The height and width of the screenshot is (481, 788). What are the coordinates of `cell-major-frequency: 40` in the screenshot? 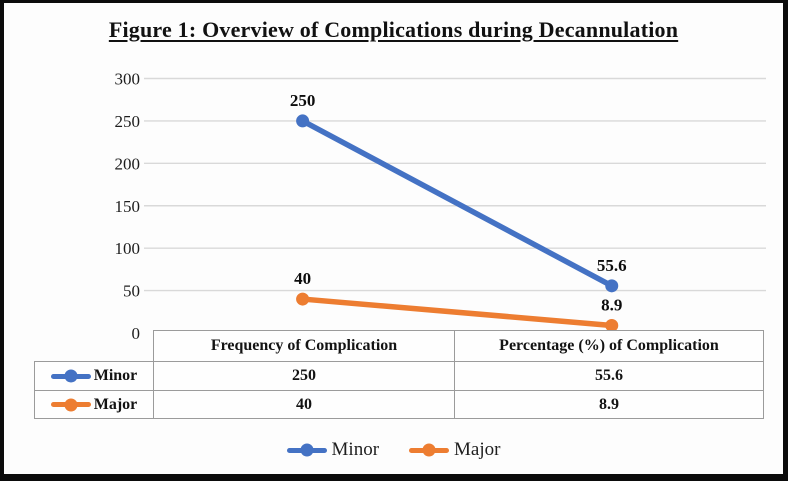 It's located at (304, 404).